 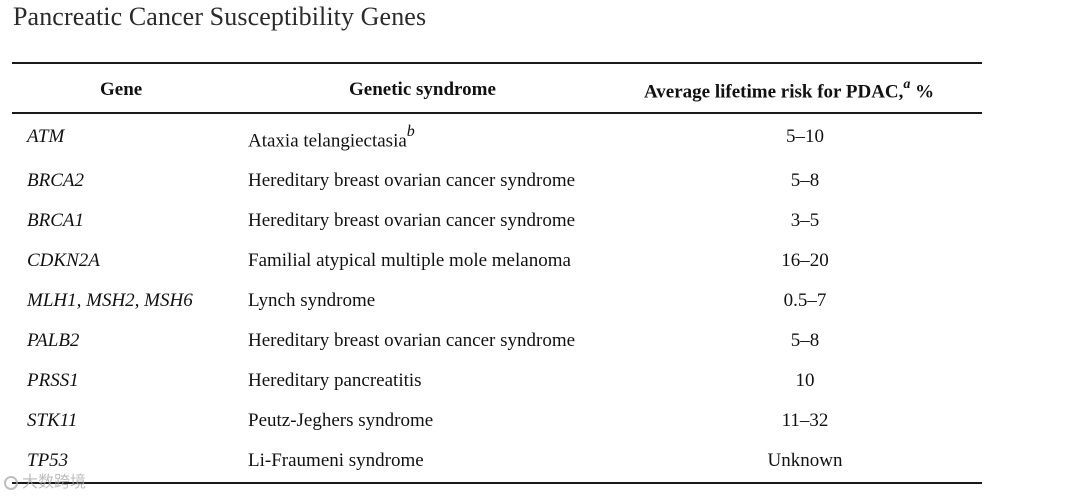 I want to click on column-header-risk: Average lifetime risk for PDAC,a %, so click(x=789, y=90).